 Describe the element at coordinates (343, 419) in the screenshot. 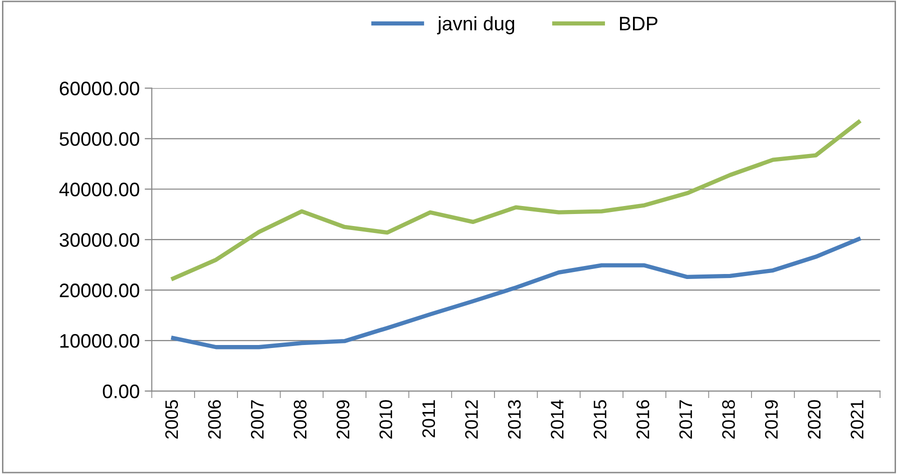

I see `x-tick-label: 2009` at that location.